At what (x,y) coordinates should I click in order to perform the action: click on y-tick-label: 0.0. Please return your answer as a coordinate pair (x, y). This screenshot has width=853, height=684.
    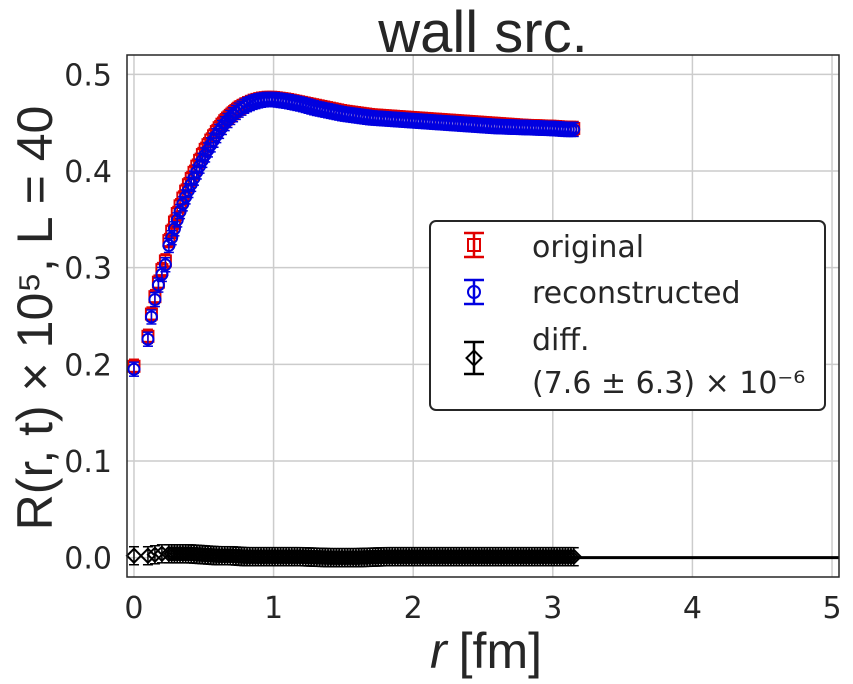
    Looking at the image, I should click on (88, 559).